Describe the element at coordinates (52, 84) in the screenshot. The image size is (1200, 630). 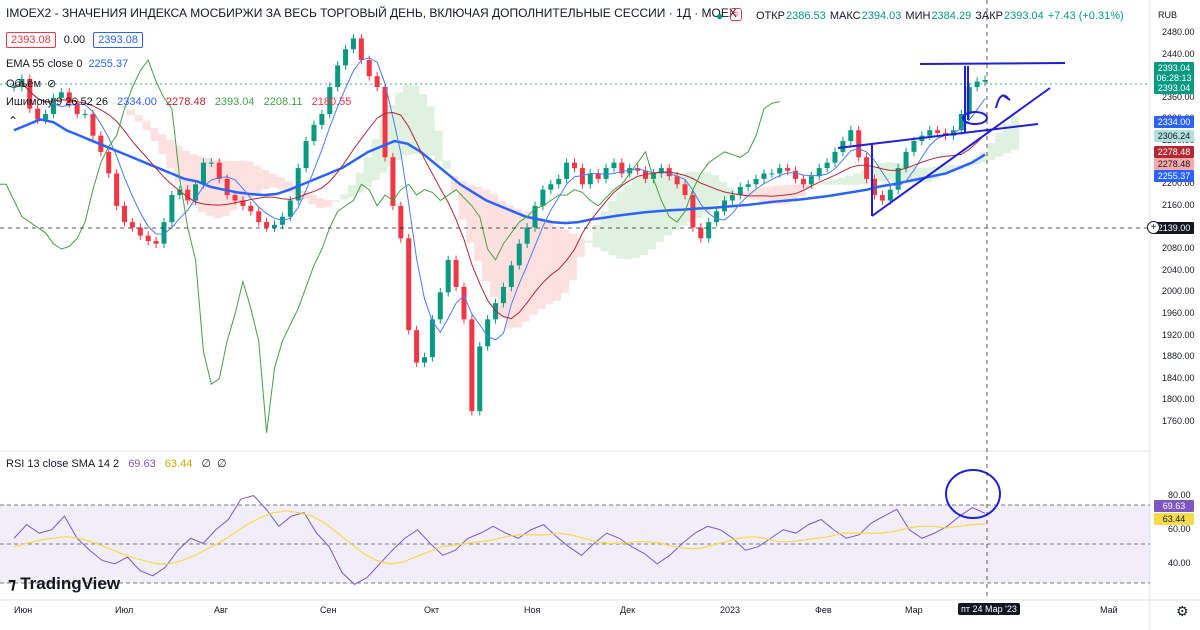
I see `eye-off-icon: ⊘` at that location.